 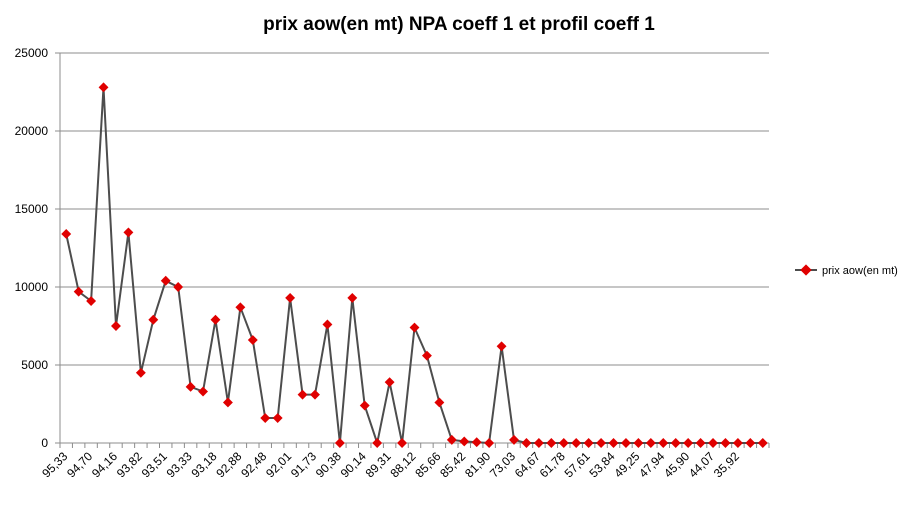 What do you see at coordinates (552, 464) in the screenshot?
I see `x-tick-label: 61,78` at bounding box center [552, 464].